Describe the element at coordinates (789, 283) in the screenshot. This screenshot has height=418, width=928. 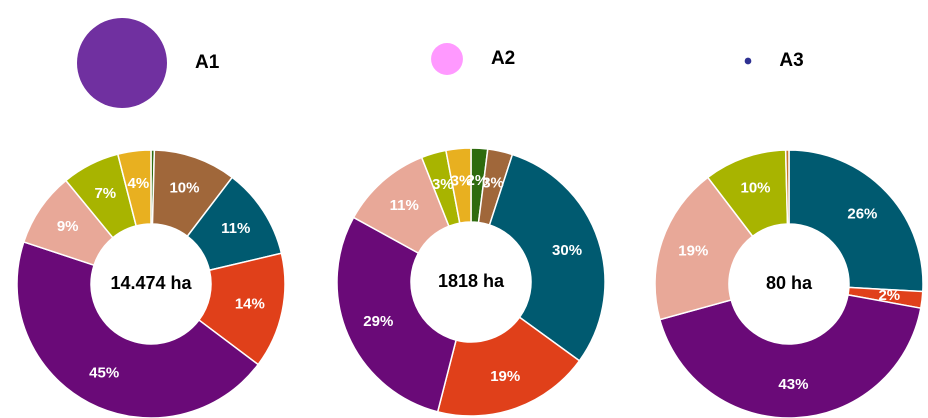
I see `center-label: 80 ha` at that location.